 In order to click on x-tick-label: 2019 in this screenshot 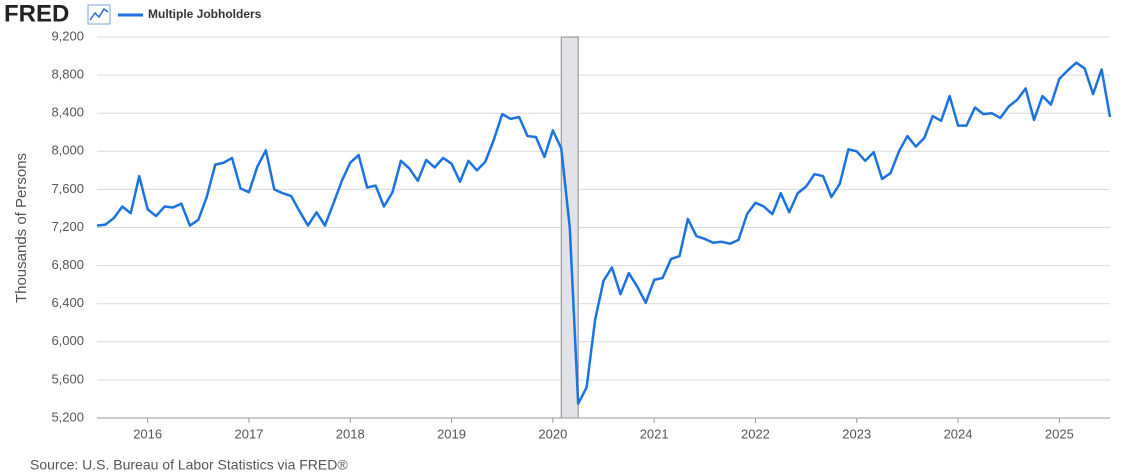, I will do `click(451, 433)`.